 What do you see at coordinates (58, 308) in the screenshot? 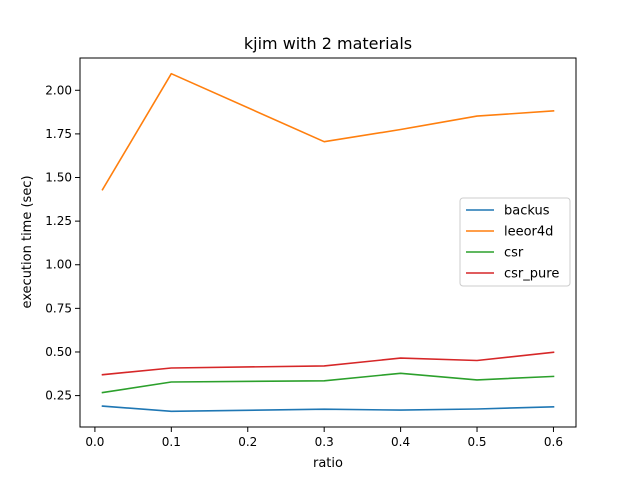
I see `y-tick-label: 0.75` at bounding box center [58, 308].